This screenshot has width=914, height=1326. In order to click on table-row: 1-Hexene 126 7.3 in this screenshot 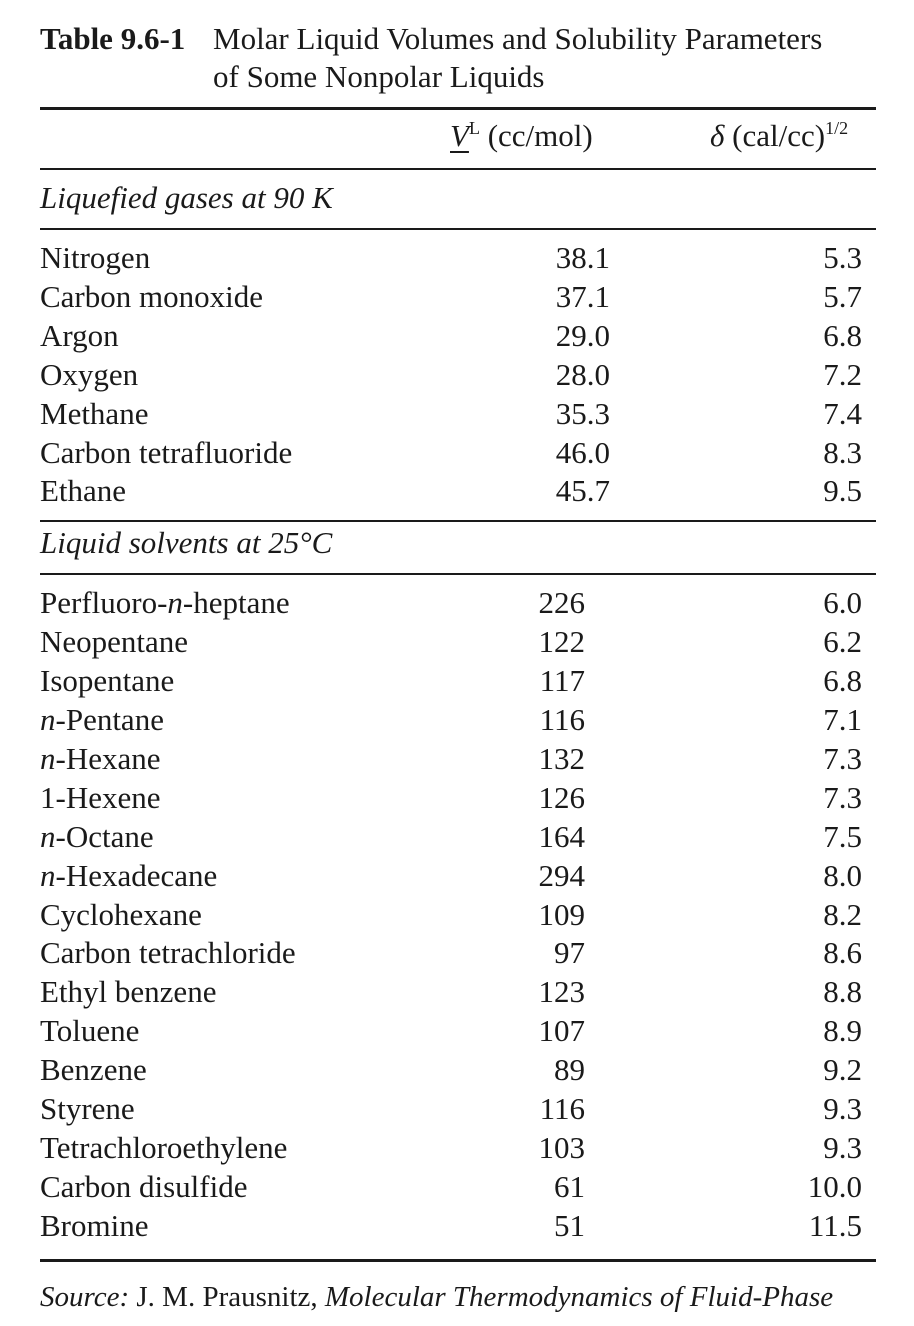, I will do `click(458, 797)`.